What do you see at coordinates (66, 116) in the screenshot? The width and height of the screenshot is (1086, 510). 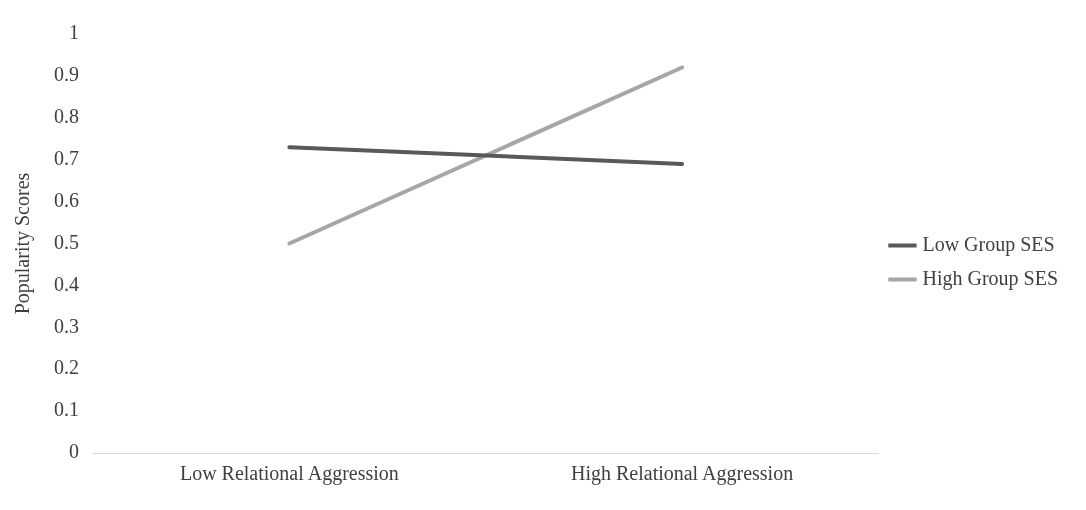 I see `y-tick-label: 0.8` at bounding box center [66, 116].